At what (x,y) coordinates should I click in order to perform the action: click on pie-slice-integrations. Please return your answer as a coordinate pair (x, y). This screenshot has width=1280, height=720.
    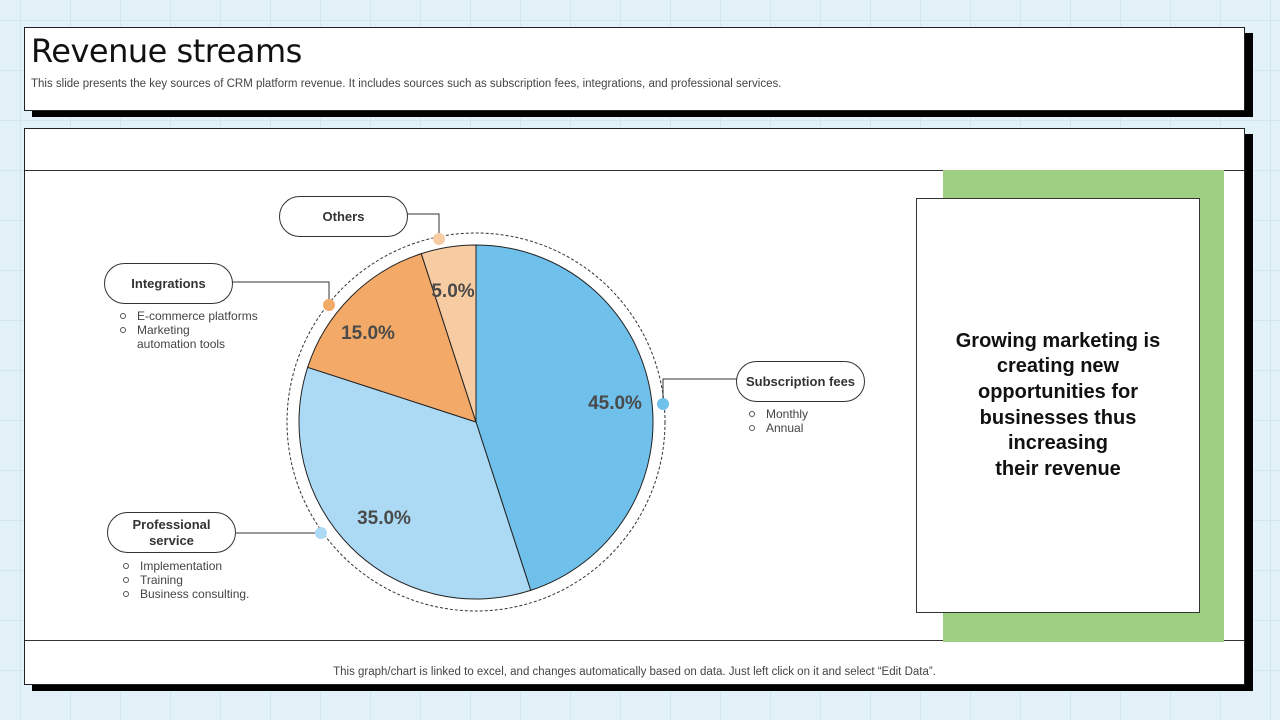
    Looking at the image, I should click on (392, 338).